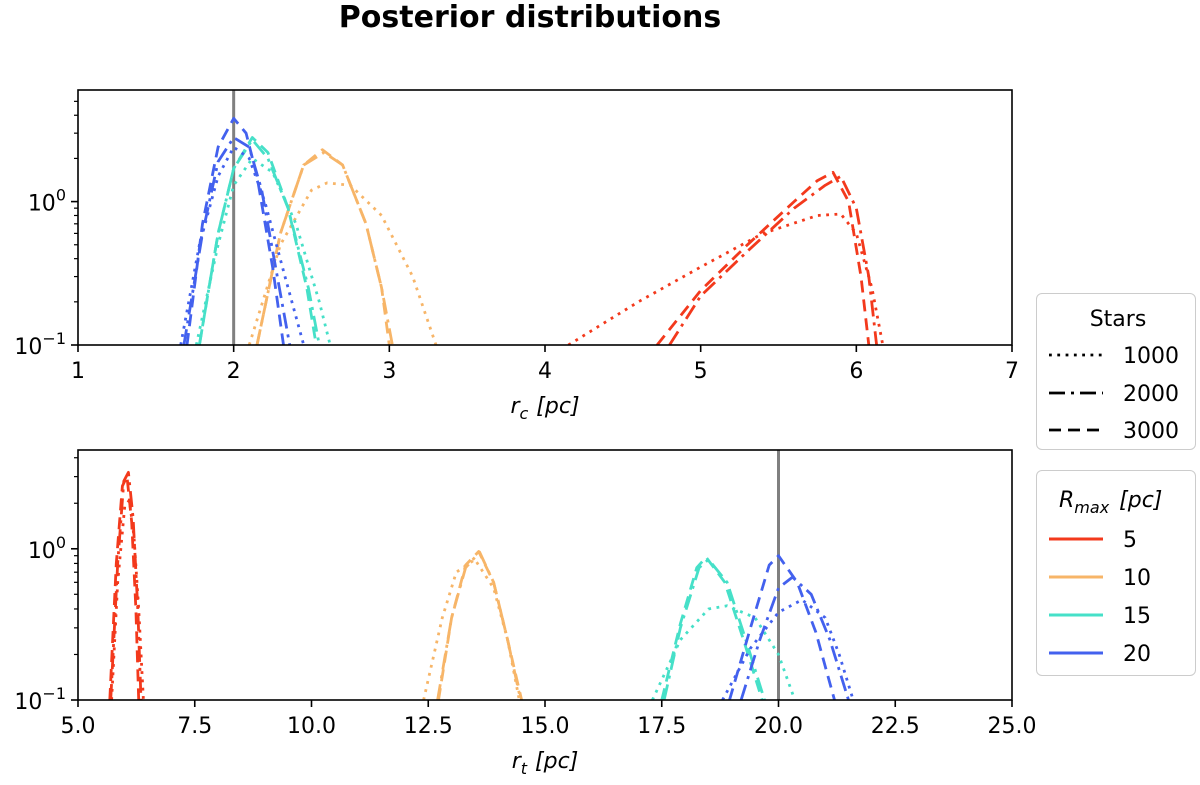 The height and width of the screenshot is (785, 1200). Describe the element at coordinates (545, 763) in the screenshot. I see `x-axis-label: rt [pc]` at that location.